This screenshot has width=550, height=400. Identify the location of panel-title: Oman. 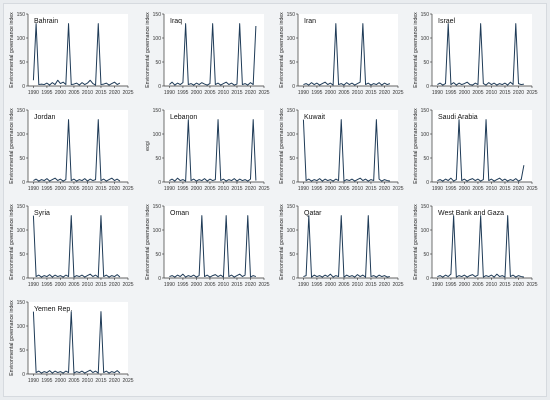
(179, 213).